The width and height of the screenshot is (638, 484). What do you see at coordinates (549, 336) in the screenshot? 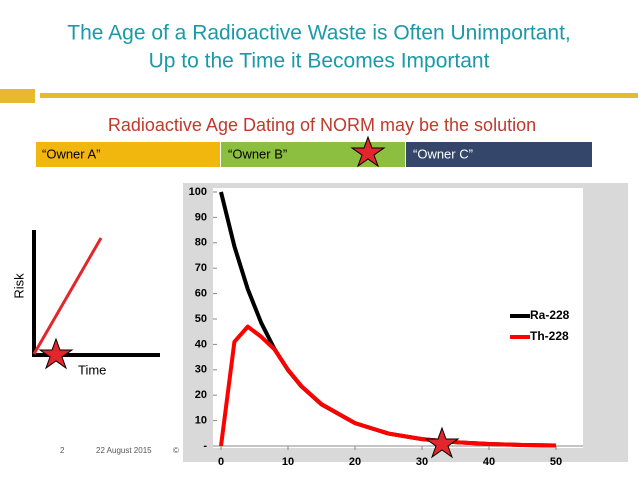
I see `legend-label: Th-228` at bounding box center [549, 336].